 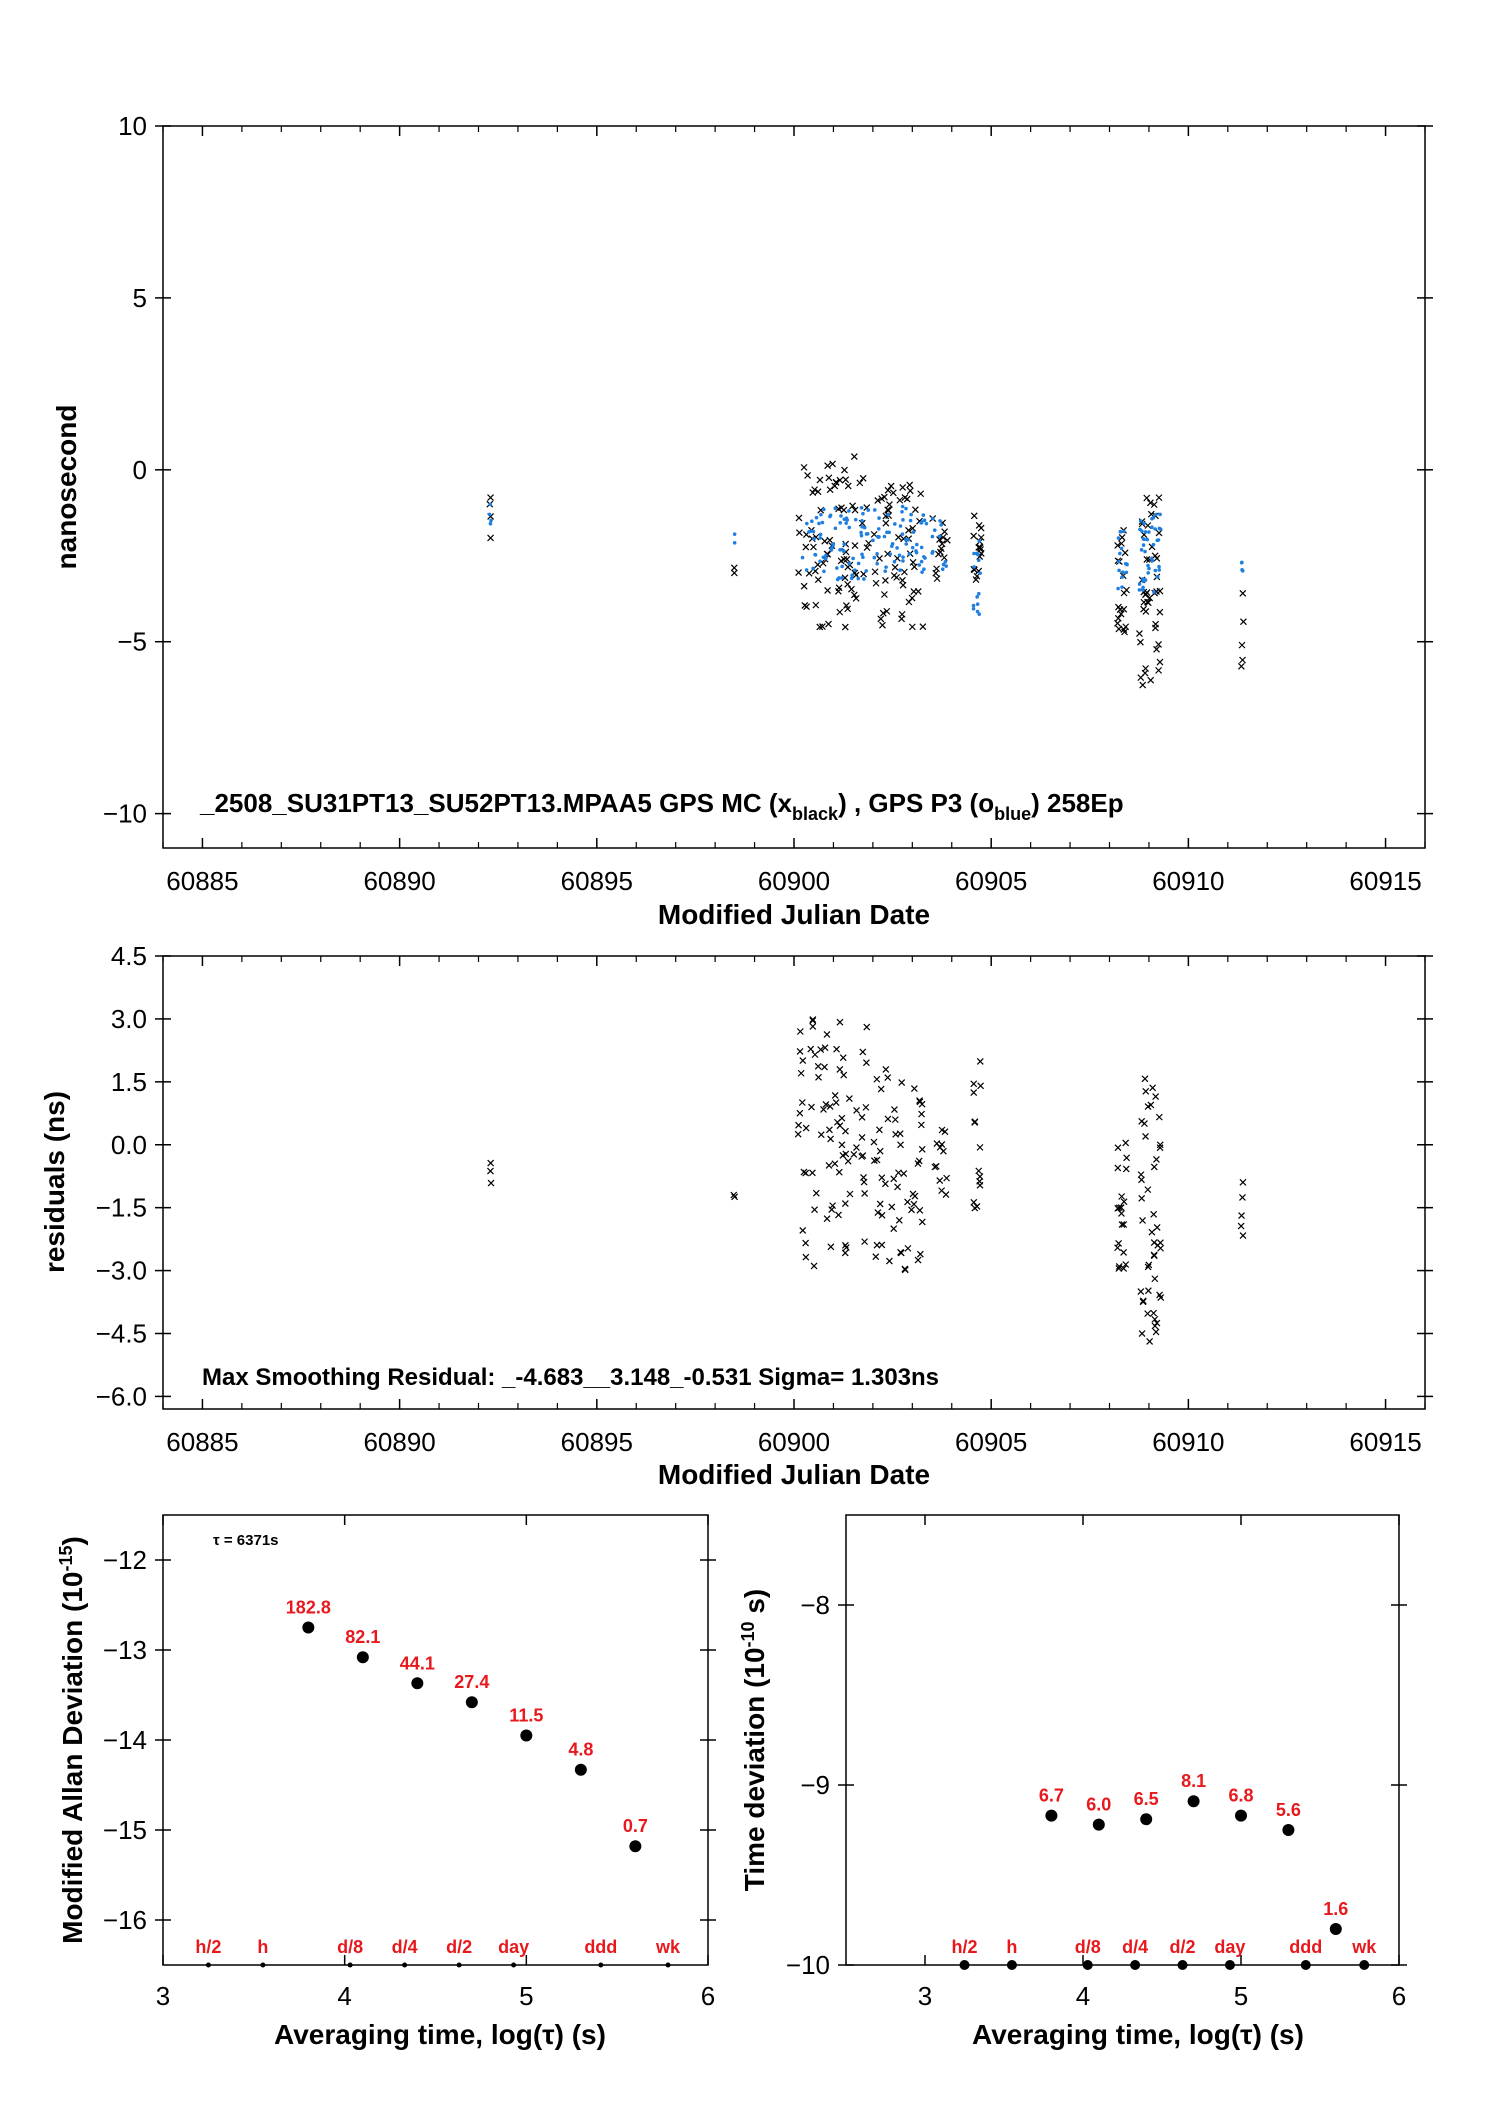 I want to click on y-tick-label: 5, so click(x=140, y=298).